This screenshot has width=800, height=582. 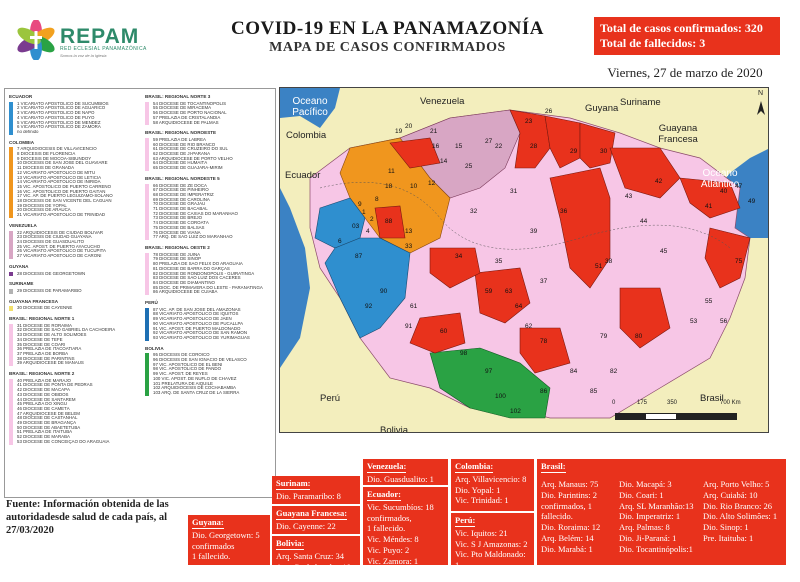 I want to click on box-guyana-line: Dio. Georgetown: 5, so click(x=226, y=534).